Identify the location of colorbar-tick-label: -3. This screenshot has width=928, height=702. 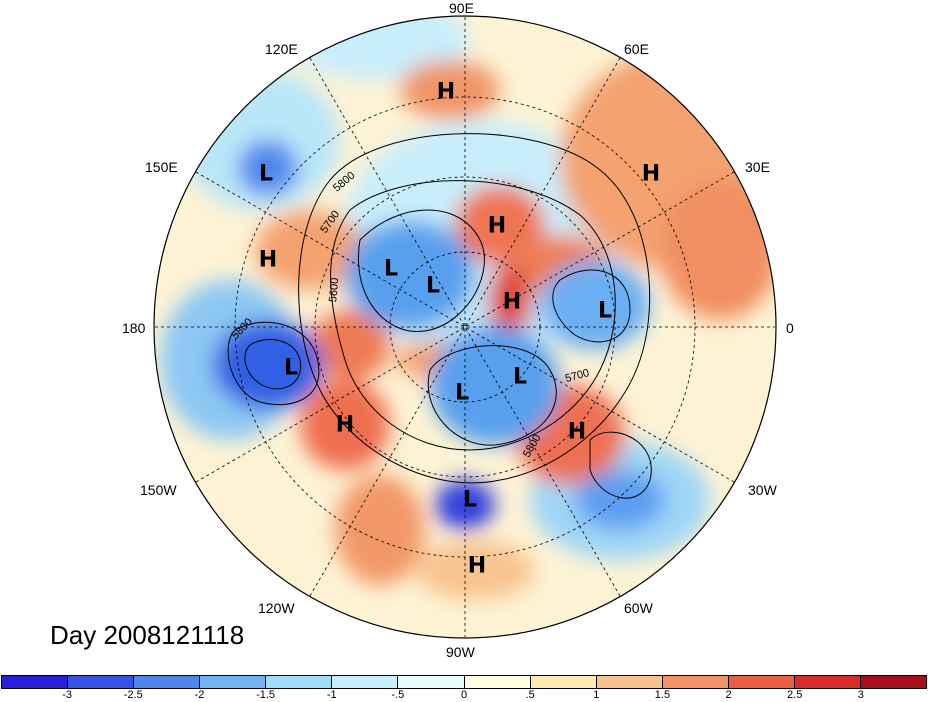
(67, 695).